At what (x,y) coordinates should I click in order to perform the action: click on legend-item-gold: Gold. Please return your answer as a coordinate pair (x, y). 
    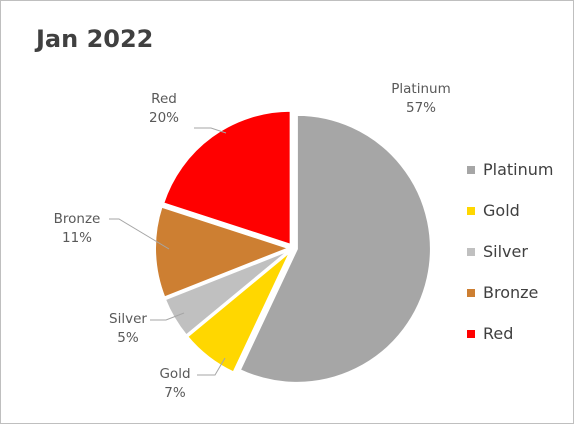
    Looking at the image, I should click on (510, 210).